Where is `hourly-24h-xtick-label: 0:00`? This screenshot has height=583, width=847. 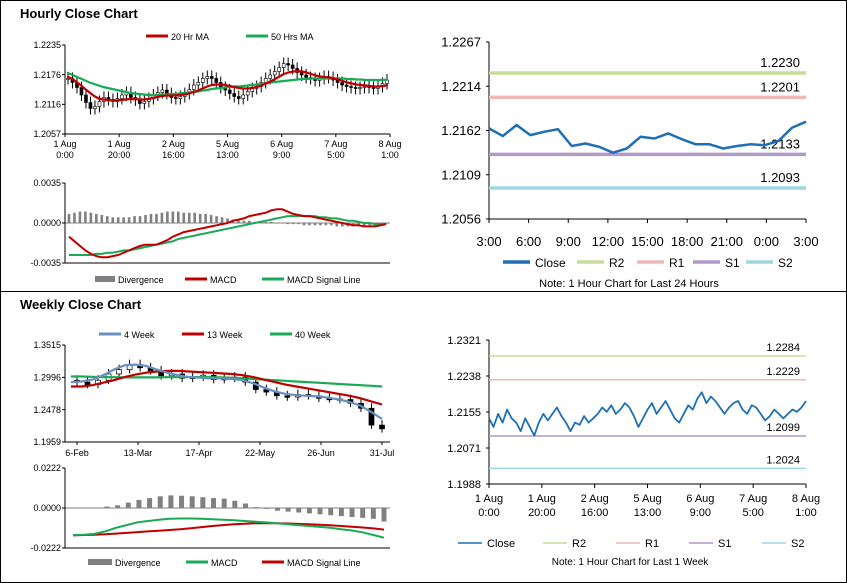
hourly-24h-xtick-label: 0:00 is located at coordinates (766, 241).